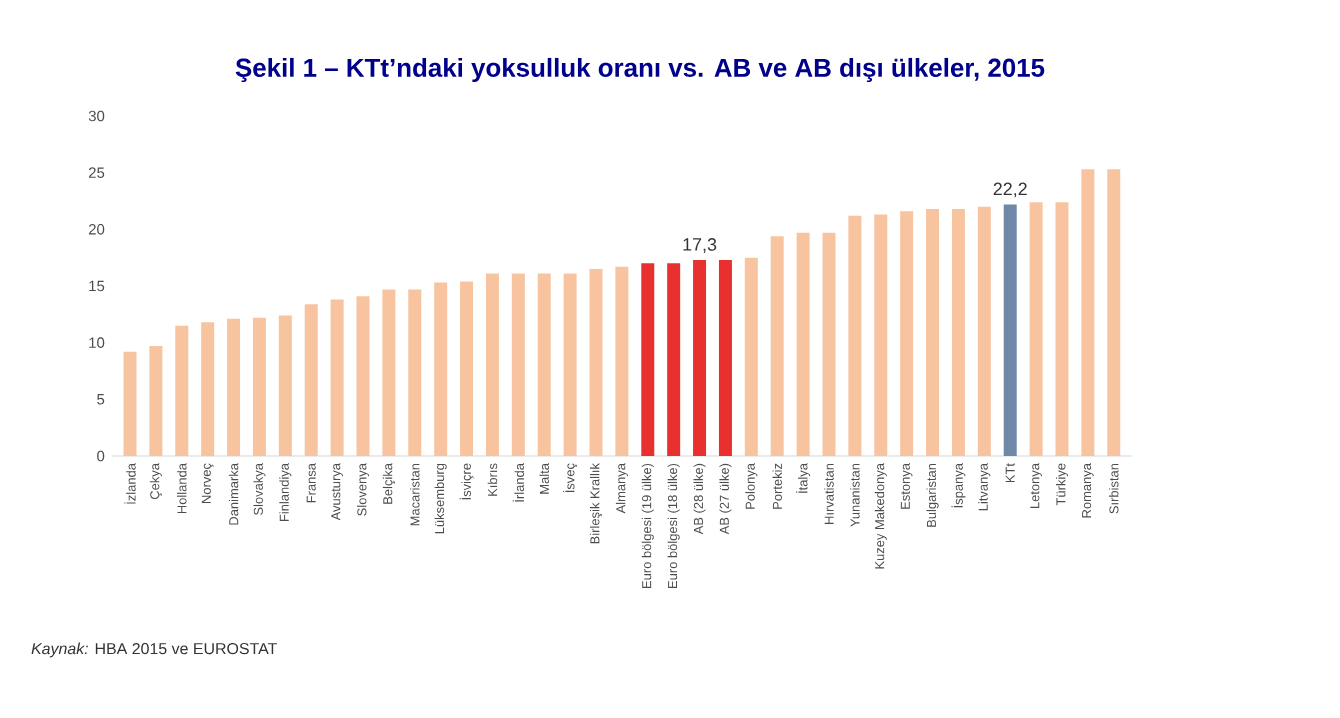  What do you see at coordinates (1010, 190) in the screenshot?
I see `data-label: 22,2` at bounding box center [1010, 190].